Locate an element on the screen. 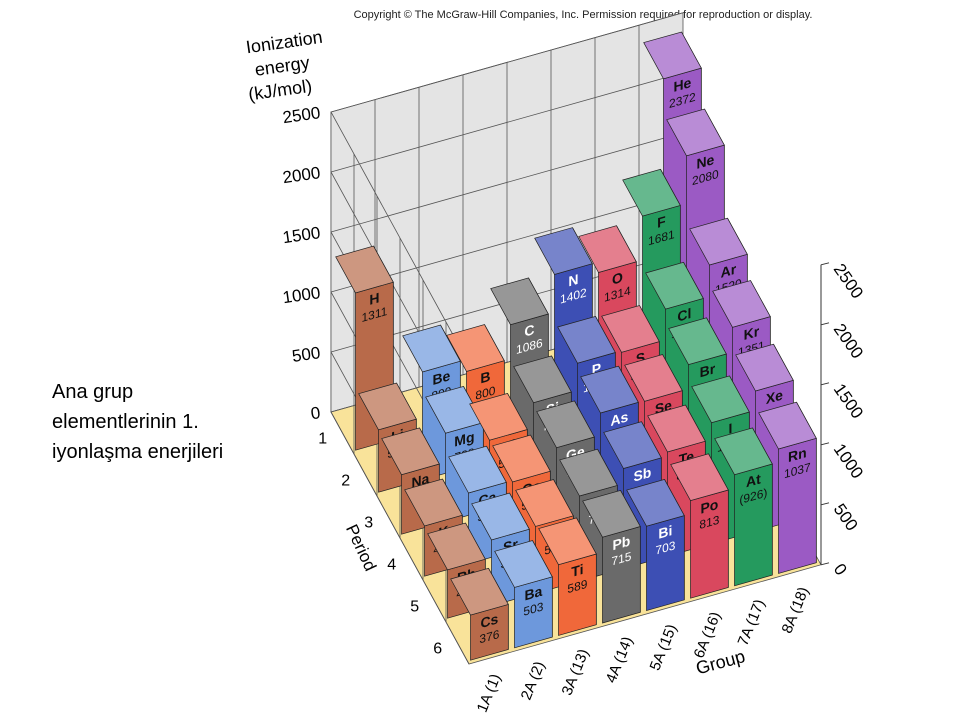 The image size is (960, 720). element-symbol: Mg is located at coordinates (464, 439).